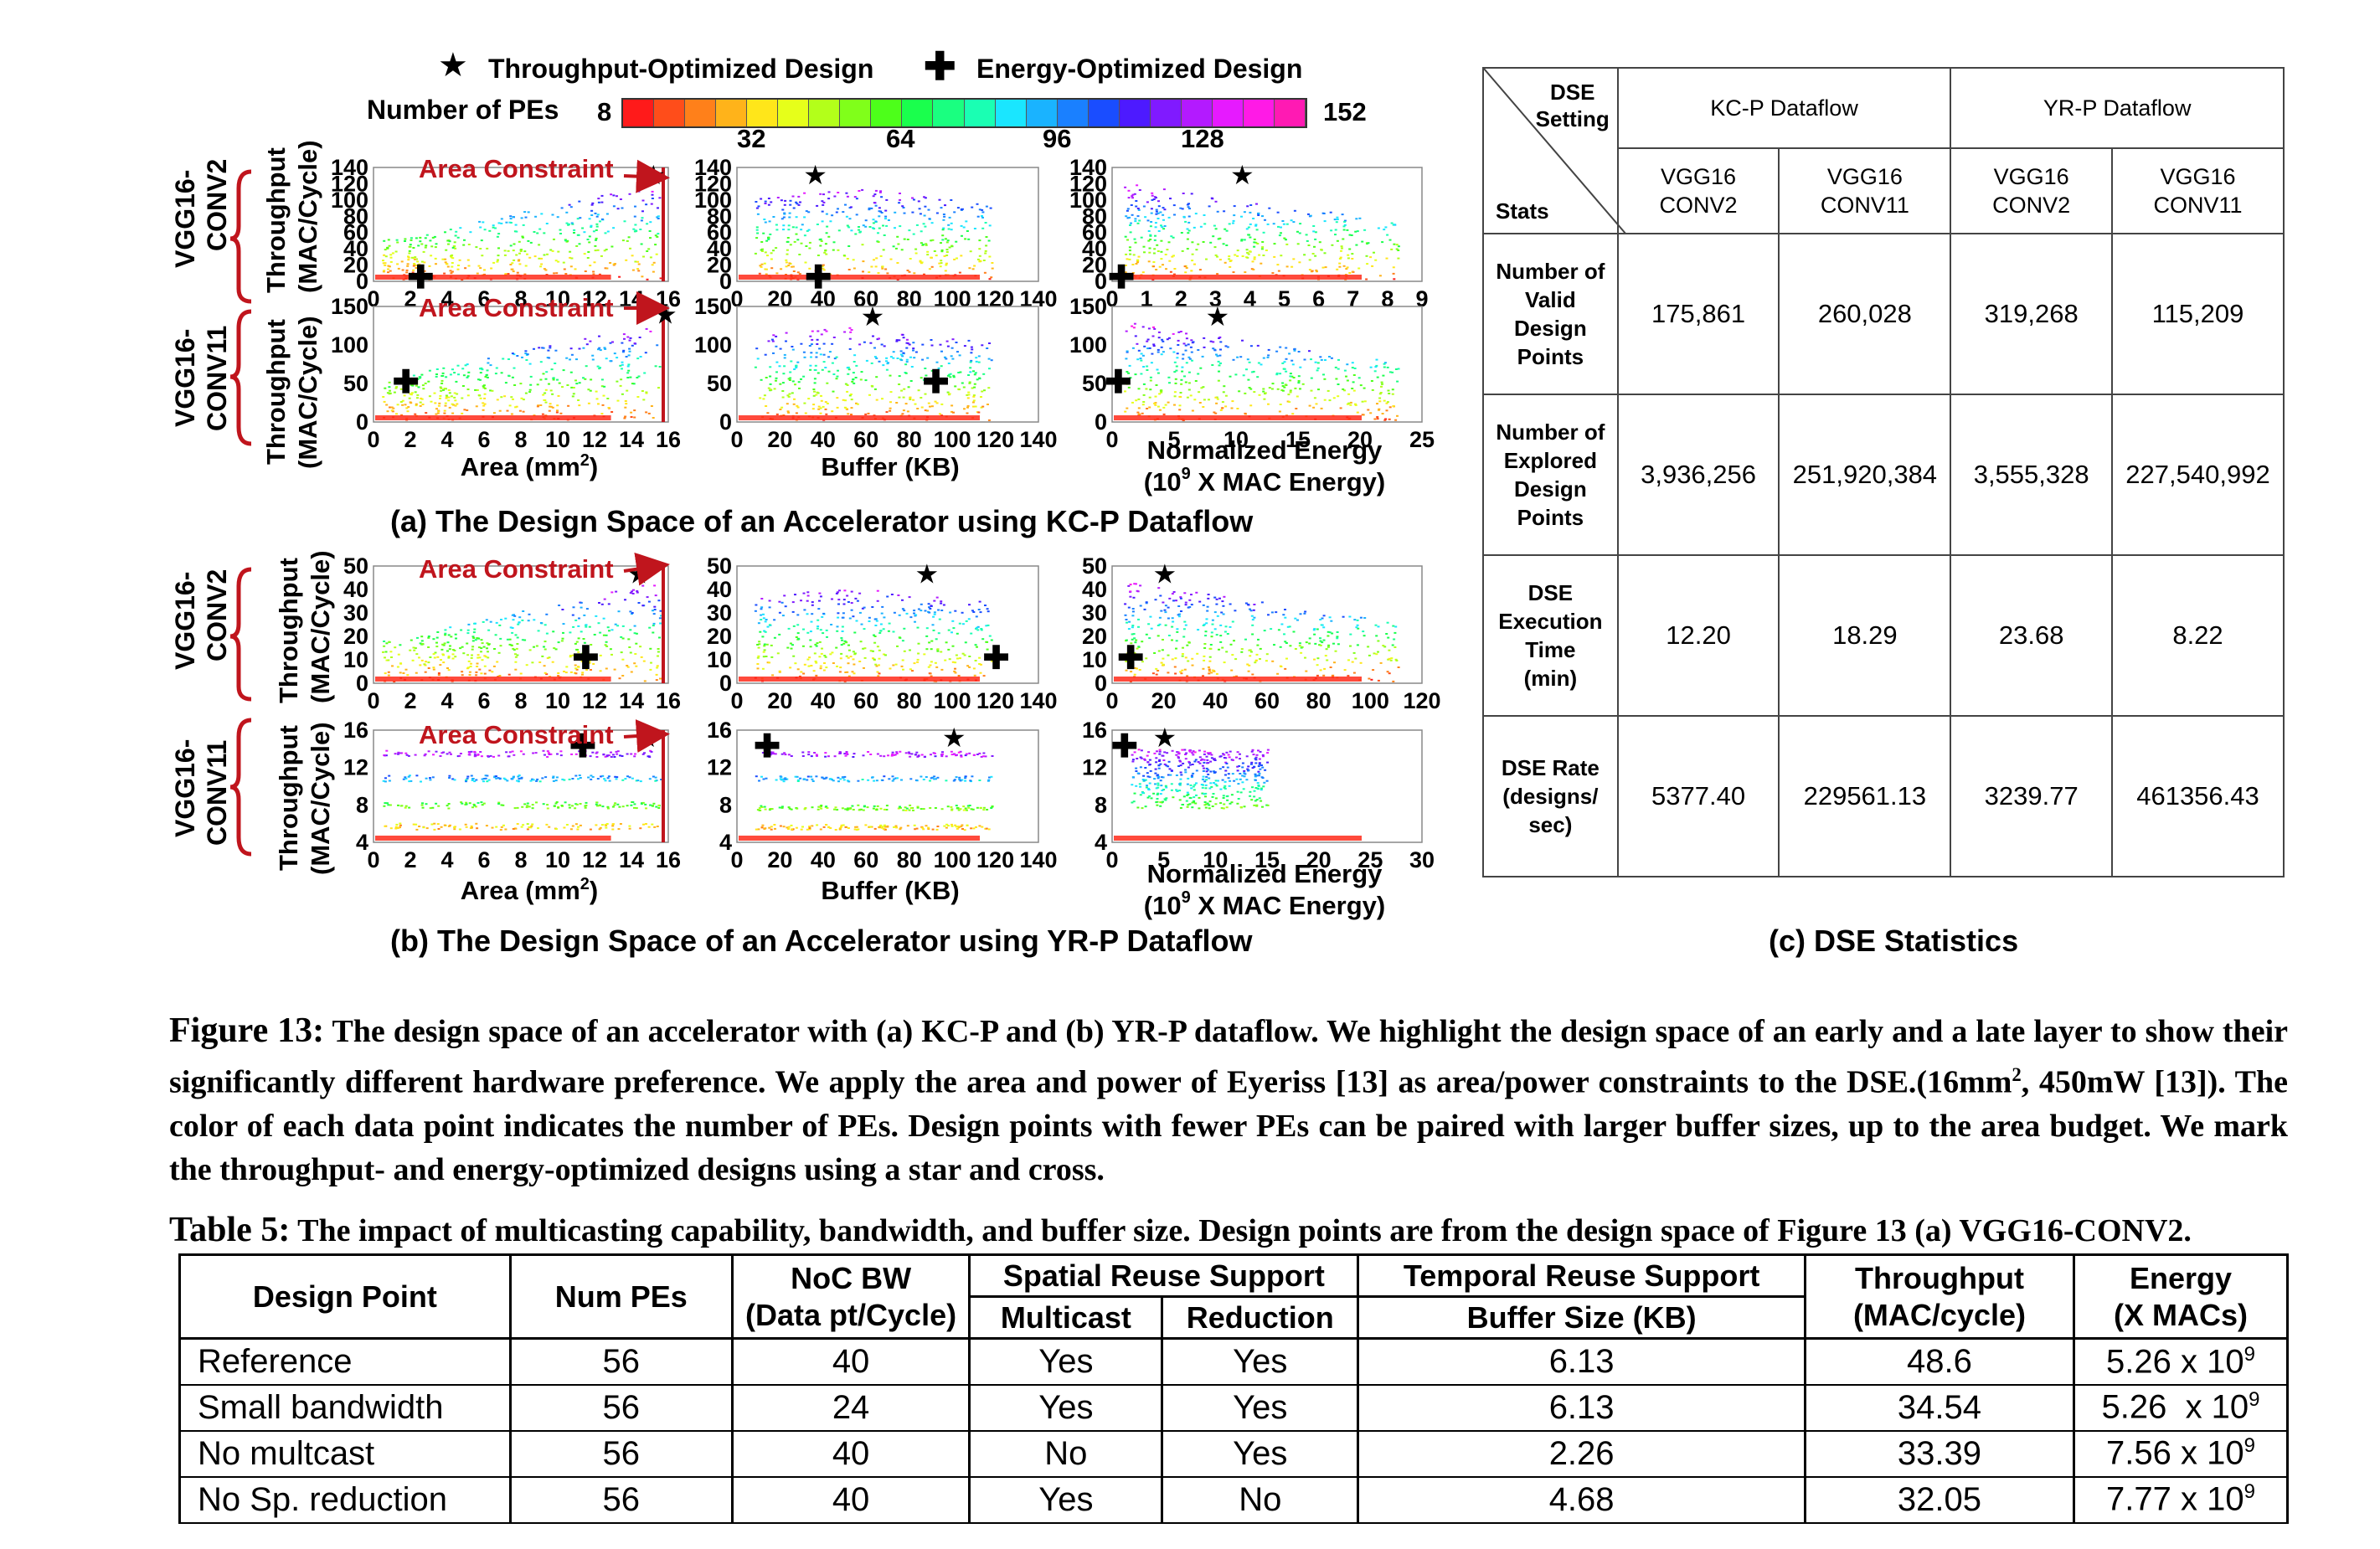  What do you see at coordinates (859, 417) in the screenshot?
I see `low-pe-band` at bounding box center [859, 417].